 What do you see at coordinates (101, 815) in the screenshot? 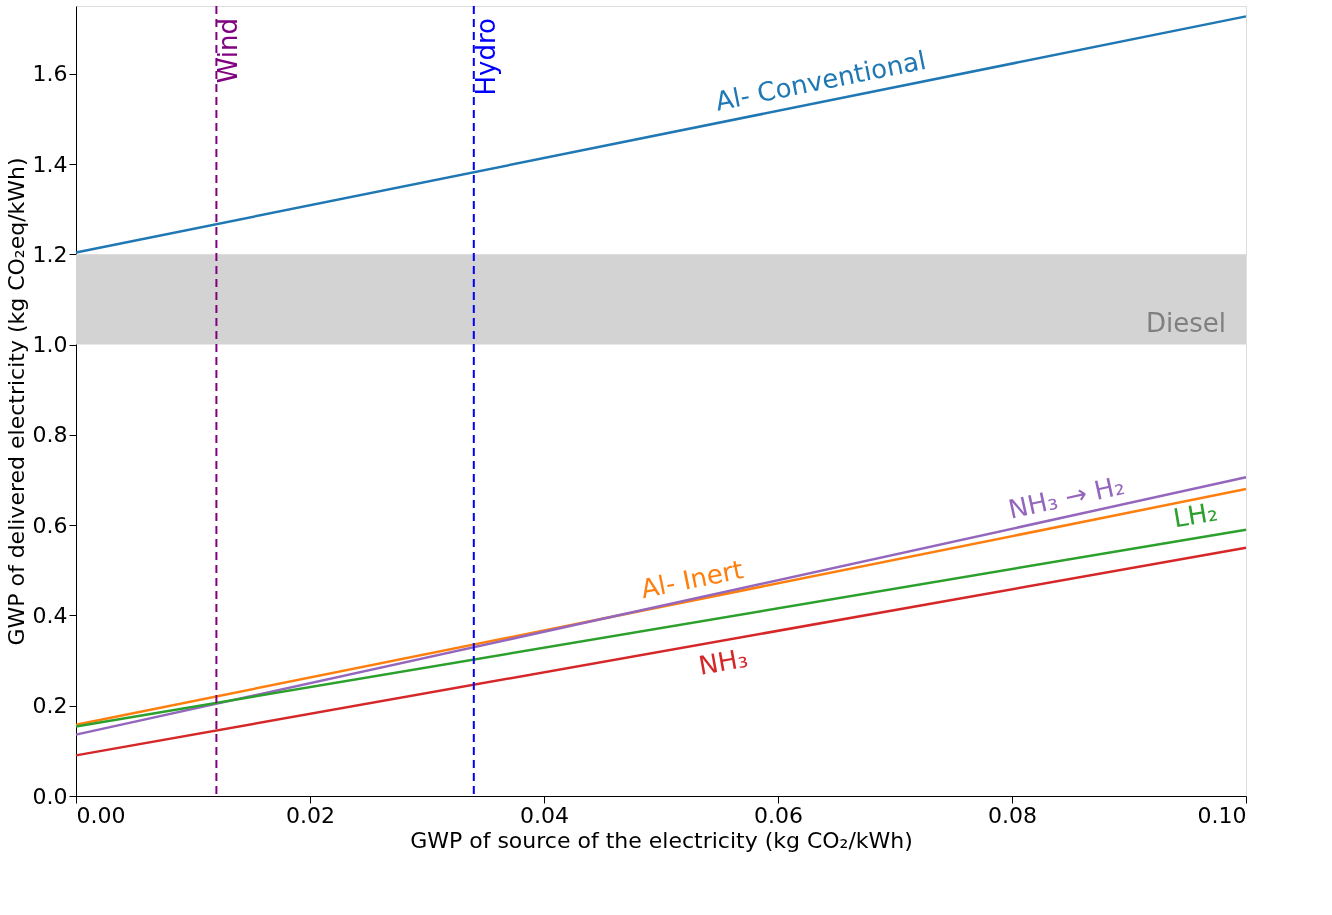
I see `x-tick-label: 0.00` at bounding box center [101, 815].